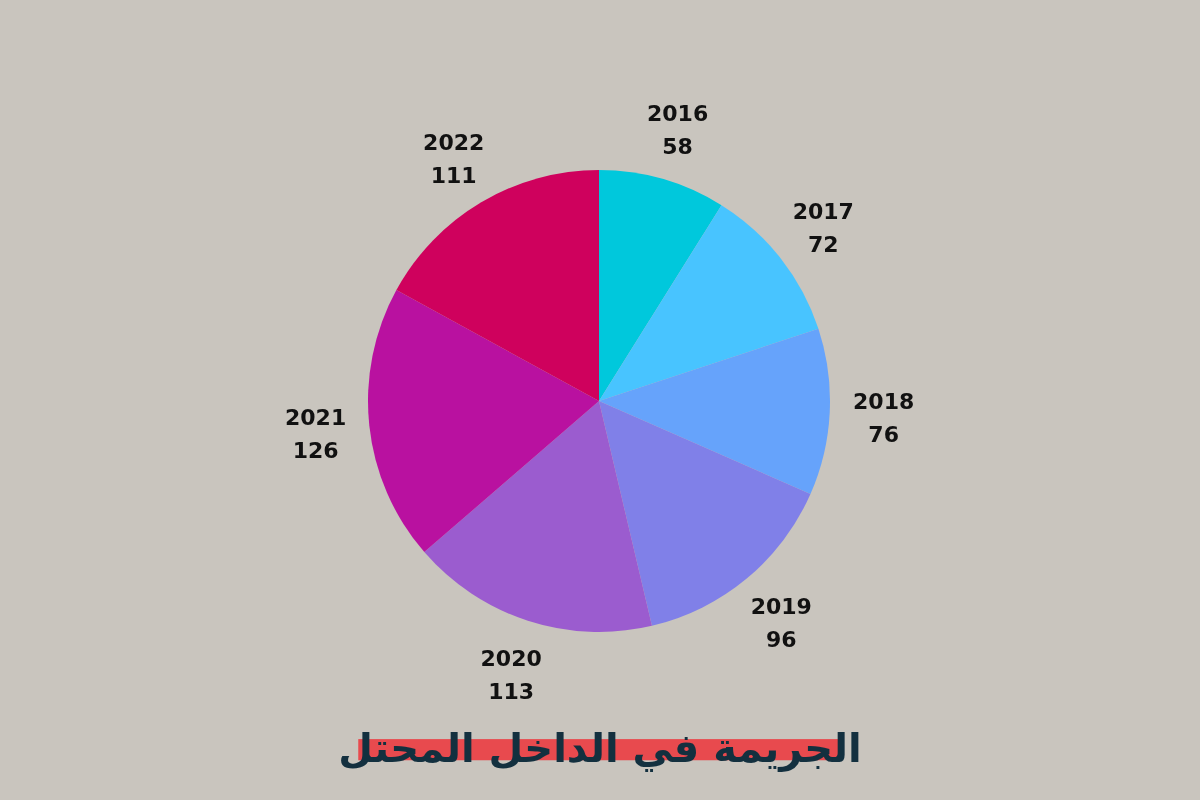 The height and width of the screenshot is (800, 1200). What do you see at coordinates (315, 451) in the screenshot?
I see `data-label: 126` at bounding box center [315, 451].